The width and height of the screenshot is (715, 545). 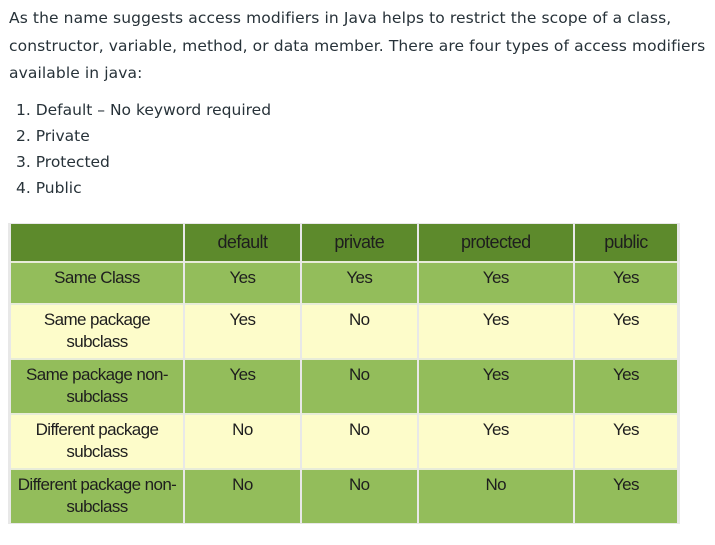 I want to click on list-item: 3. Protected, so click(x=63, y=162).